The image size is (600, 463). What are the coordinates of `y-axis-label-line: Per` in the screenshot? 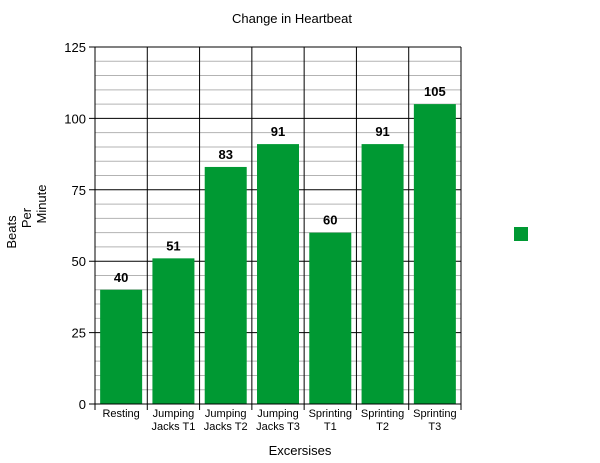 It's located at (26, 217).